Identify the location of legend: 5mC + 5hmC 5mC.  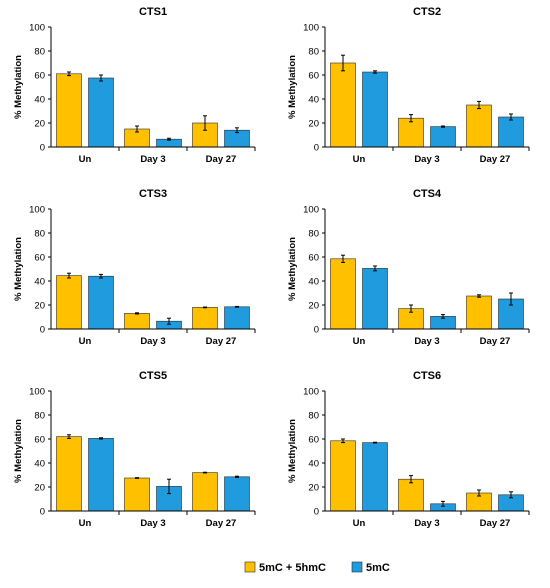
(317, 567).